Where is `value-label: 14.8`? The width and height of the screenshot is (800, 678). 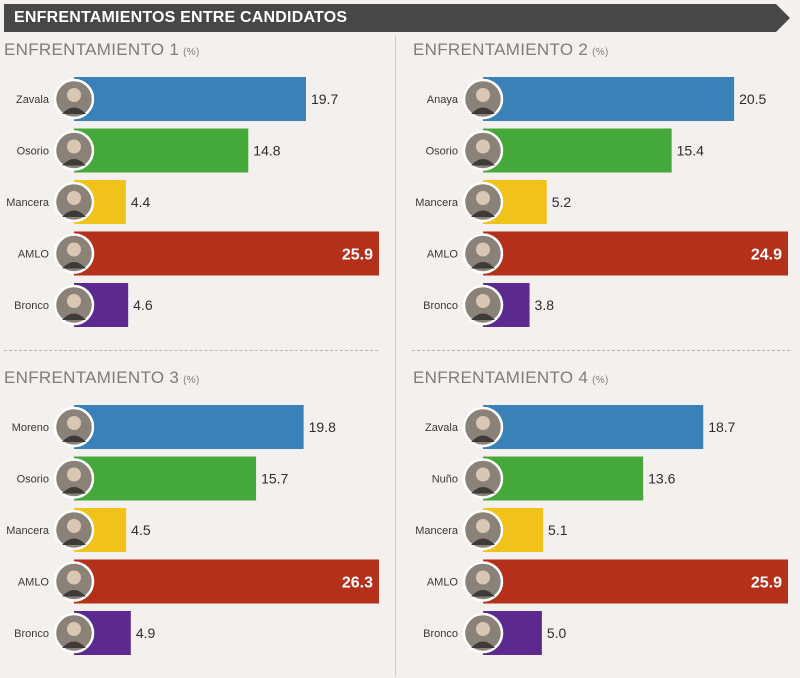
value-label: 14.8 is located at coordinates (266, 151).